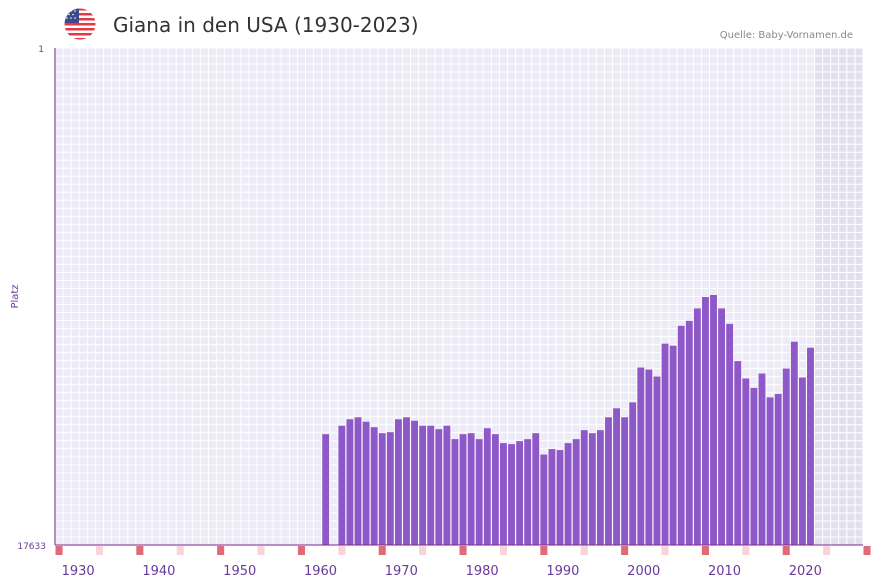 This screenshot has width=873, height=587. What do you see at coordinates (805, 571) in the screenshot?
I see `x-tick-label-2020: 2020` at bounding box center [805, 571].